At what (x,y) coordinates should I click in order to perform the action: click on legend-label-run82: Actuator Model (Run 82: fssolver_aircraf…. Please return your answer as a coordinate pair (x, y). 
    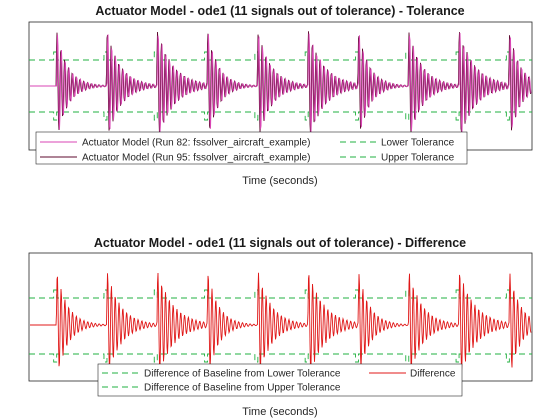
    Looking at the image, I should click on (196, 143).